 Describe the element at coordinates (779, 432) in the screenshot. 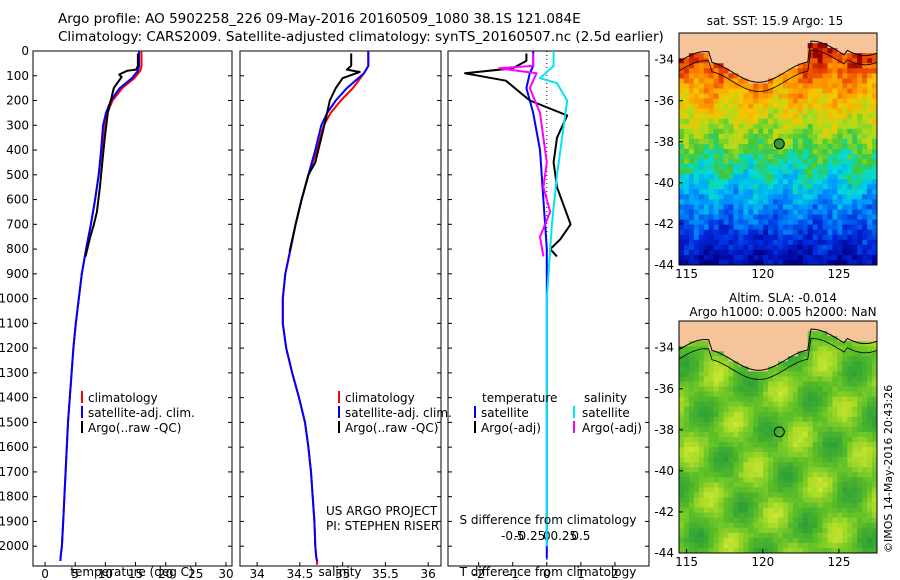

I see `argo-location-marker` at that location.